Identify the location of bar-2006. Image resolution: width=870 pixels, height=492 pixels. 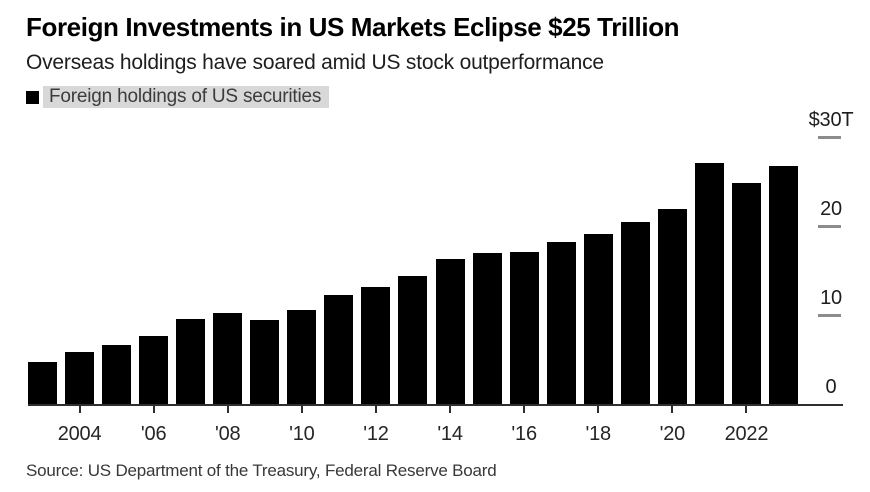
(154, 370).